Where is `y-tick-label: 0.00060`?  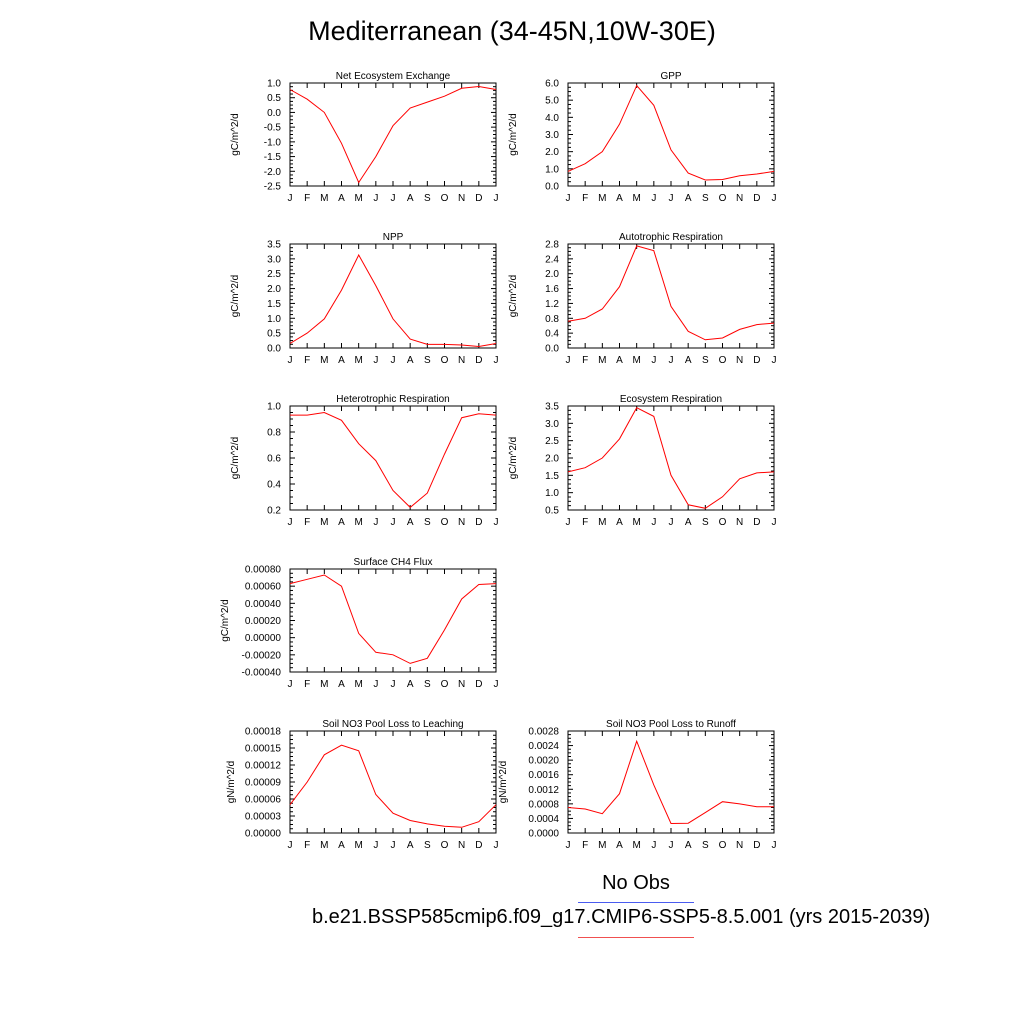
y-tick-label: 0.00060 is located at coordinates (263, 587).